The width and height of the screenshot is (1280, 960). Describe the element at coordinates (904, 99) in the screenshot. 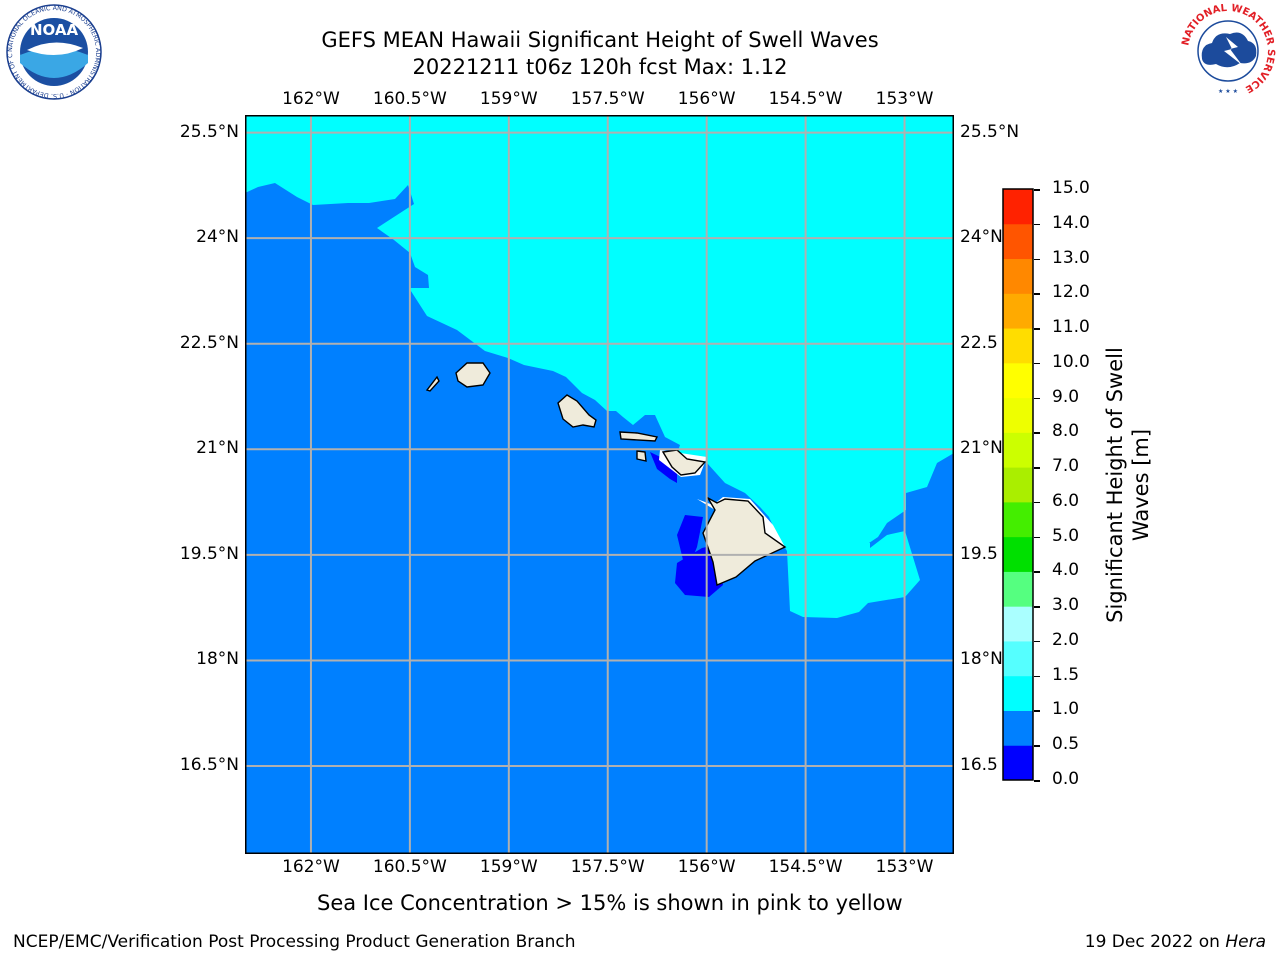

I see `lon-label-top: 153°W` at that location.